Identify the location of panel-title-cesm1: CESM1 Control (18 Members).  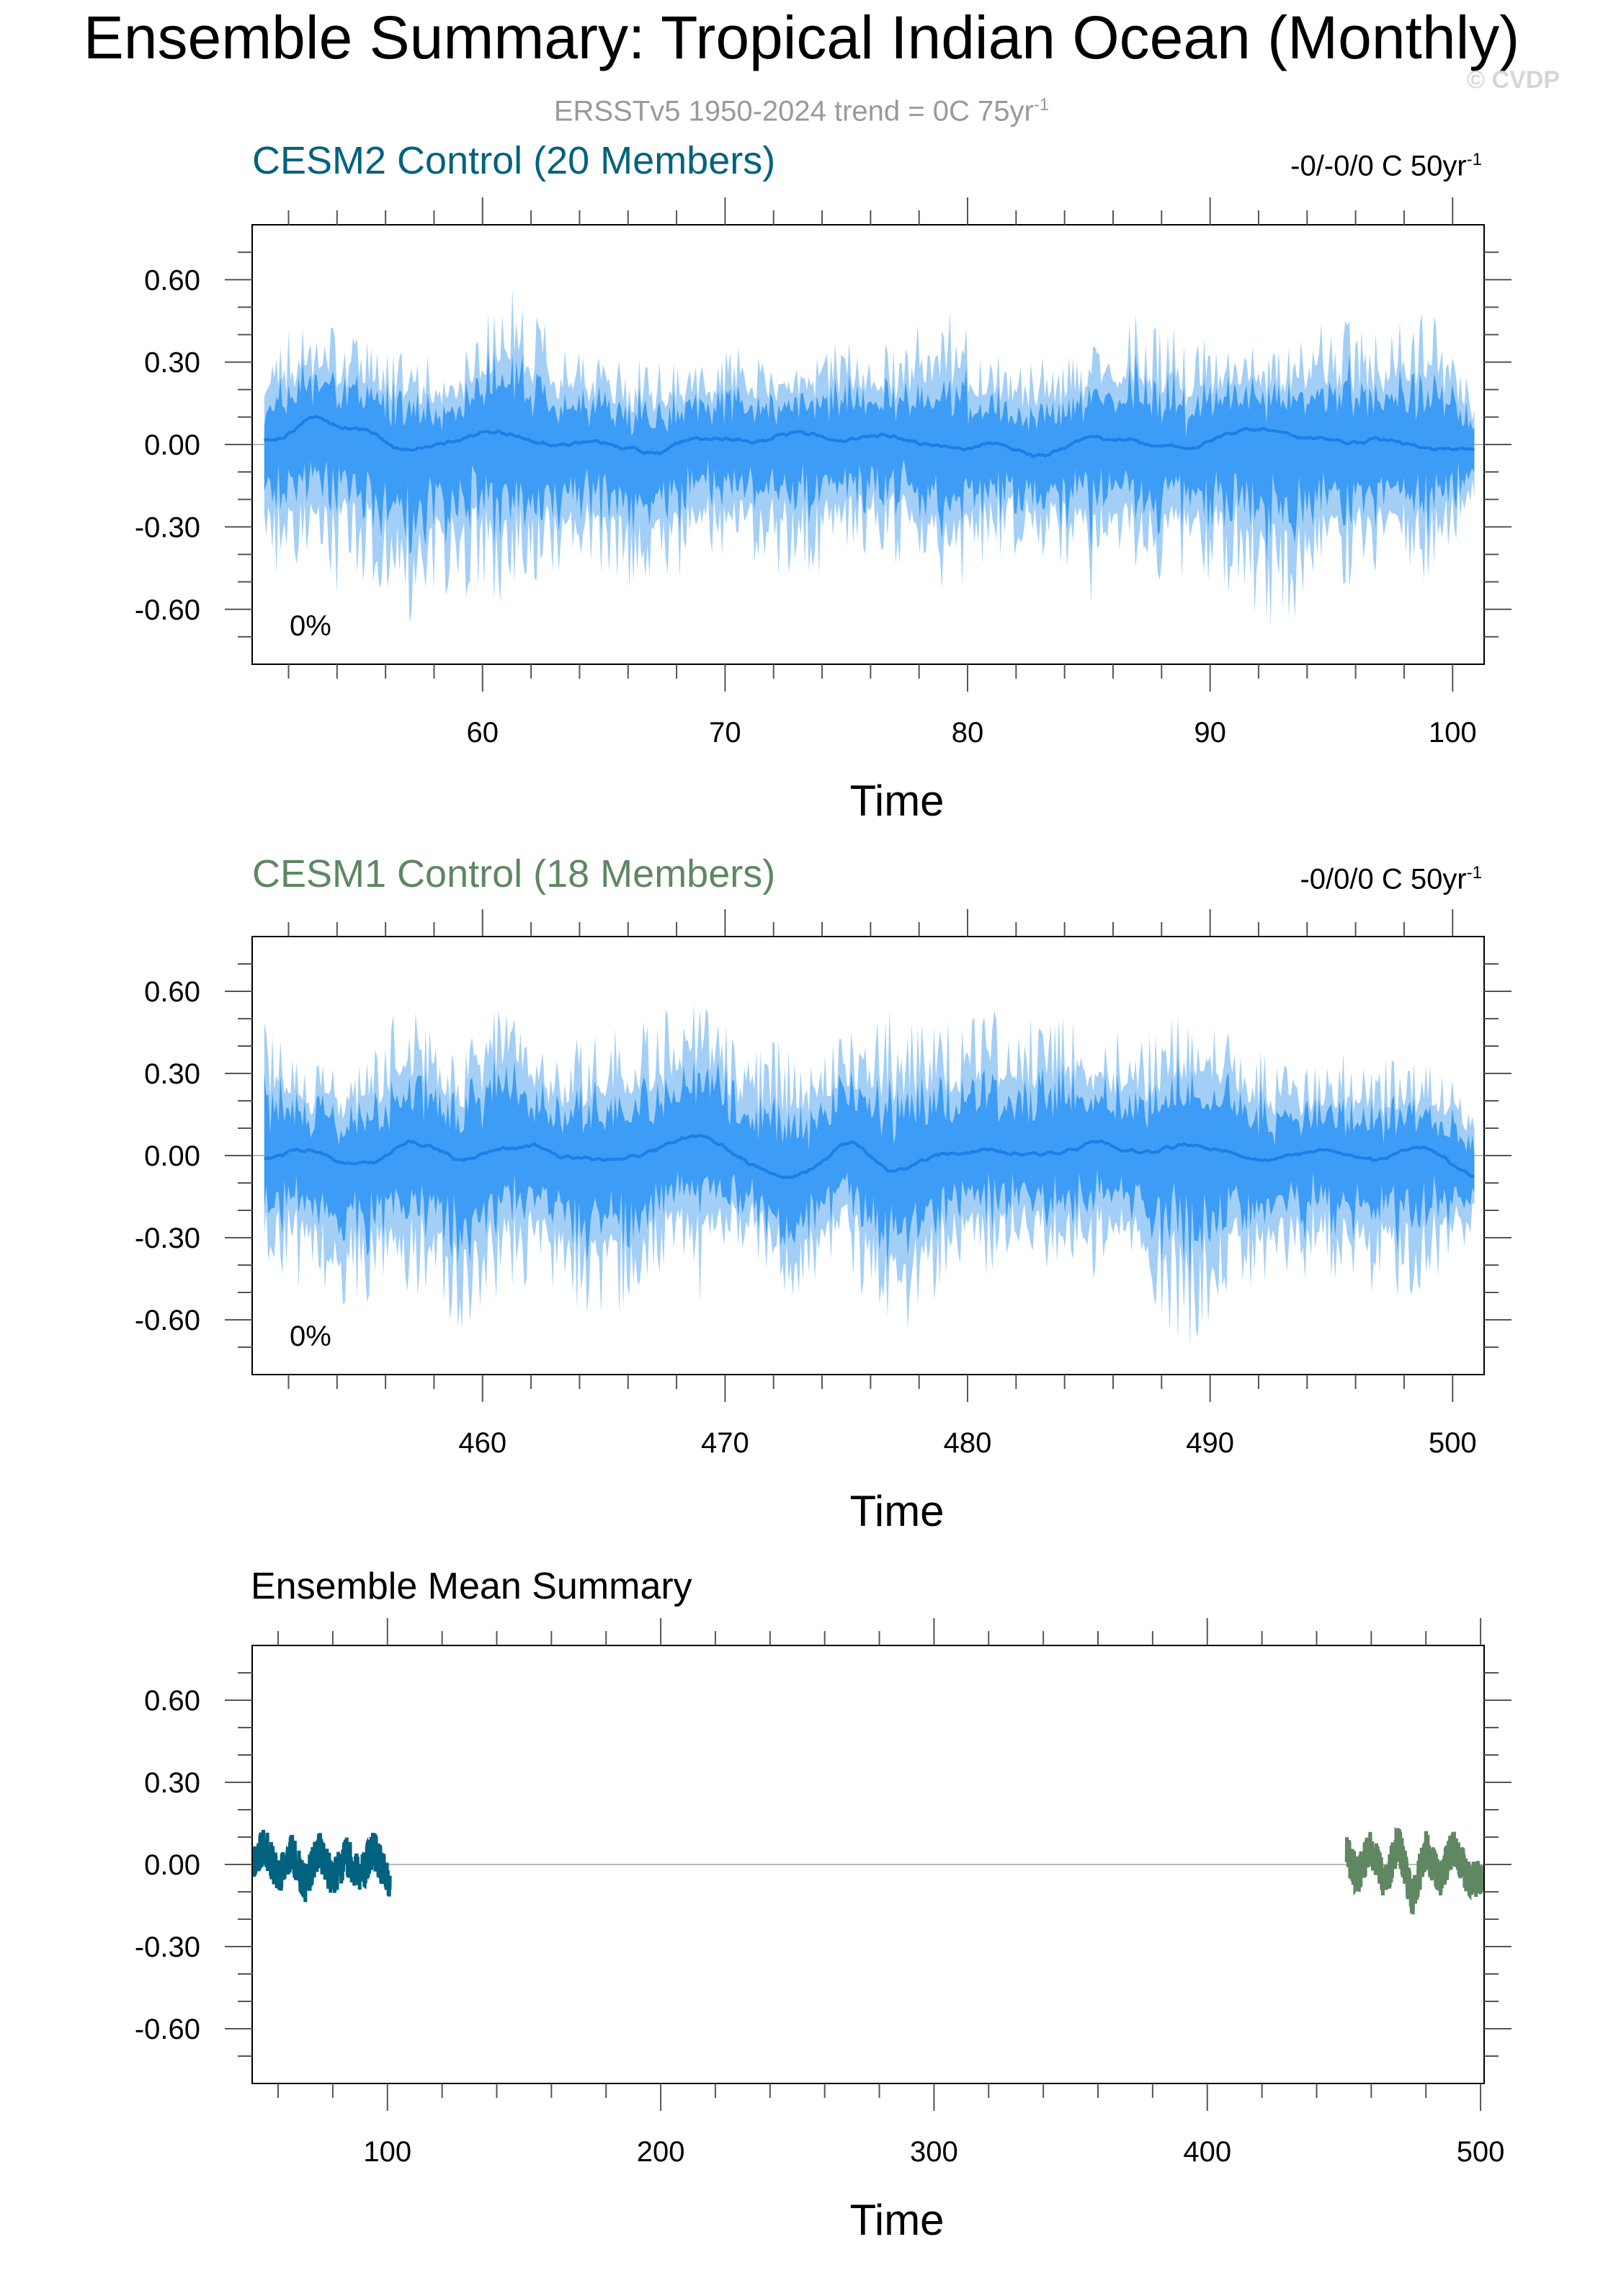
(514, 873).